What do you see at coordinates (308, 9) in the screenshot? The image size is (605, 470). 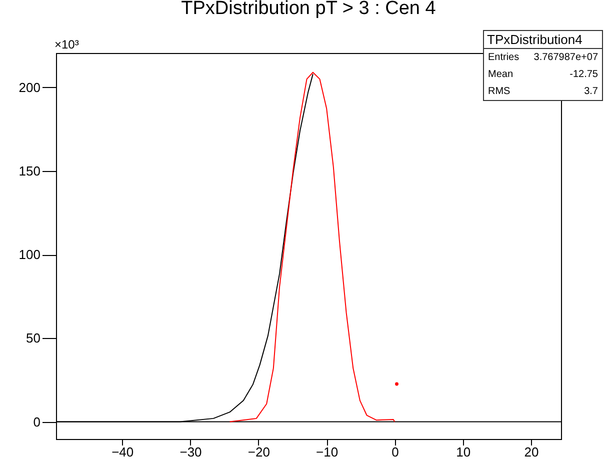 I see `chart-title: TPxDistribution pT > 3 : Cen 4` at bounding box center [308, 9].